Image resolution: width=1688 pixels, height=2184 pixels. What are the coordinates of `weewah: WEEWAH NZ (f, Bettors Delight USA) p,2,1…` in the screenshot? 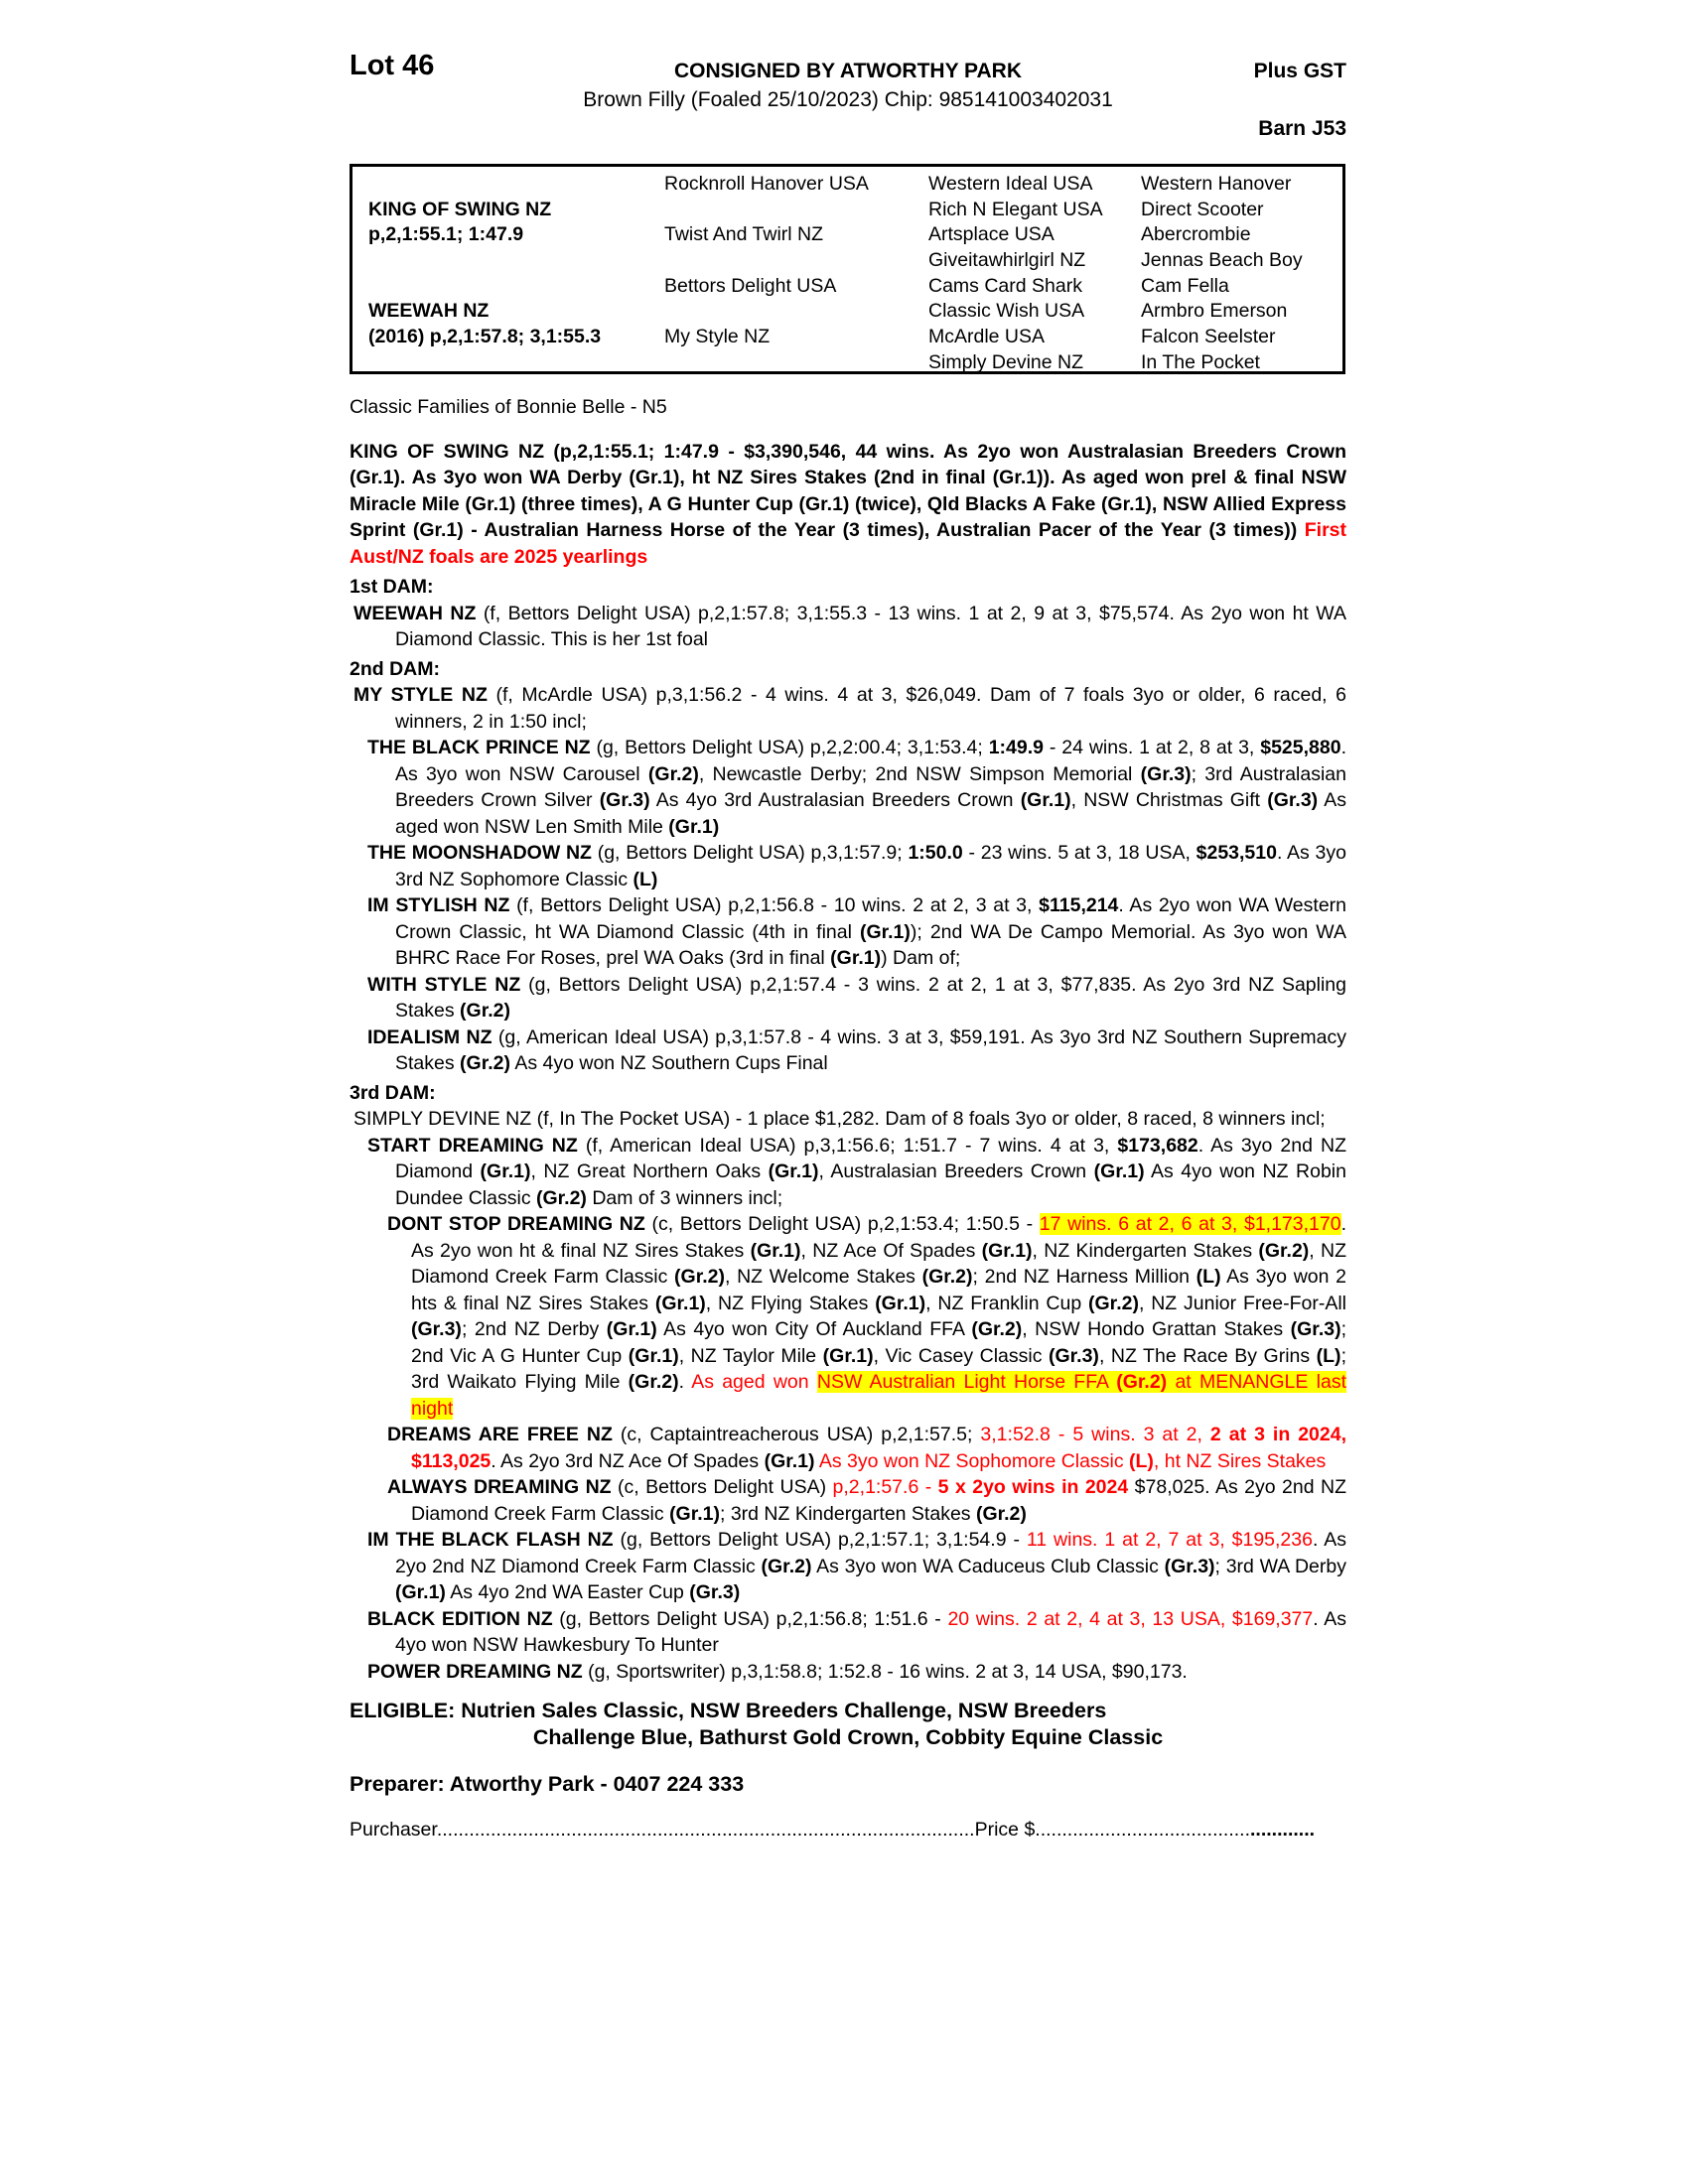 It's located at (848, 627).